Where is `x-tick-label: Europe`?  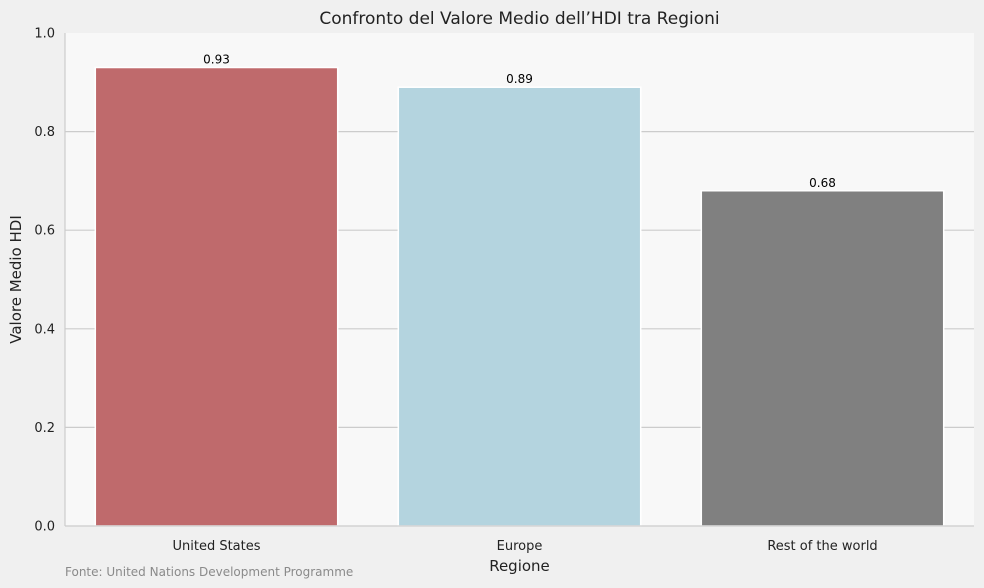 x-tick-label: Europe is located at coordinates (520, 546).